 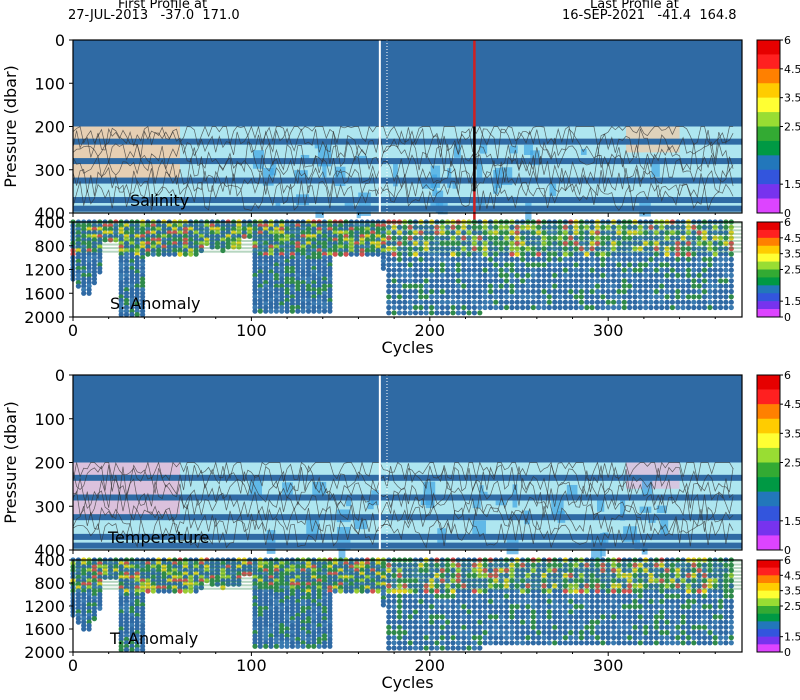 What do you see at coordinates (407, 568) in the screenshot?
I see `anomaly-band` at bounding box center [407, 568].